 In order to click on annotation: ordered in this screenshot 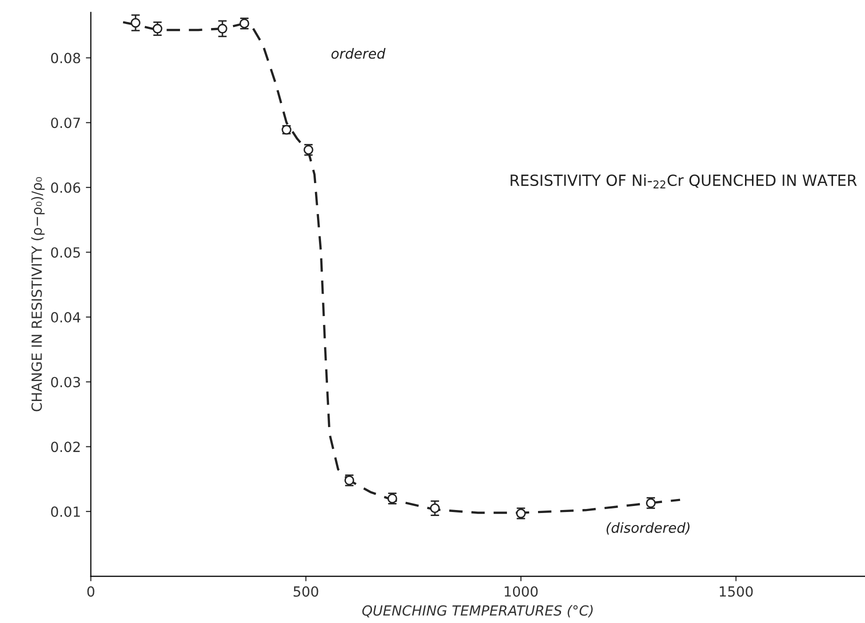, I will do `click(358, 53)`.